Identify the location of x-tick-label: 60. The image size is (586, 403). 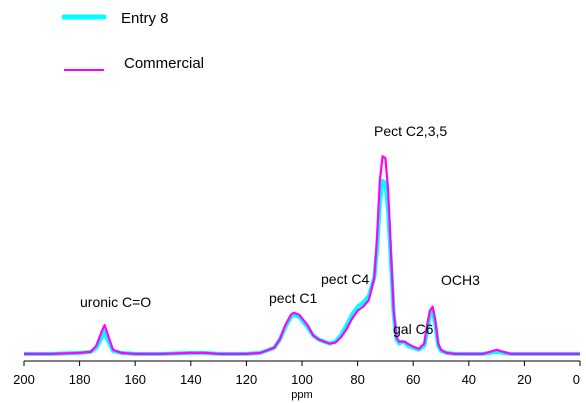
(413, 379).